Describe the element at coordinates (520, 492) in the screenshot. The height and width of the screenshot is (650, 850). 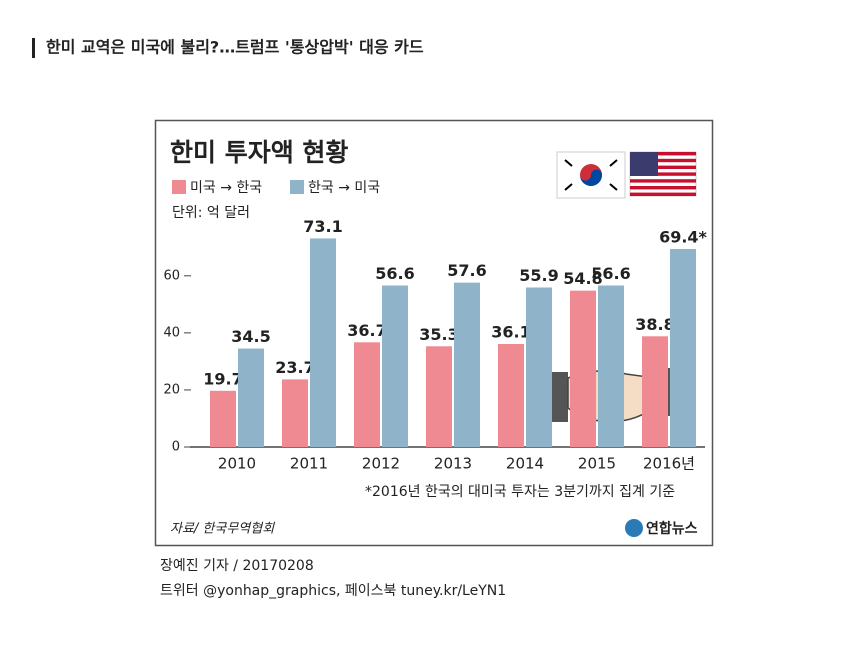
I see `footnote: *2016년 한국의 대미국 투자는 3분기까지 집계 기준` at that location.